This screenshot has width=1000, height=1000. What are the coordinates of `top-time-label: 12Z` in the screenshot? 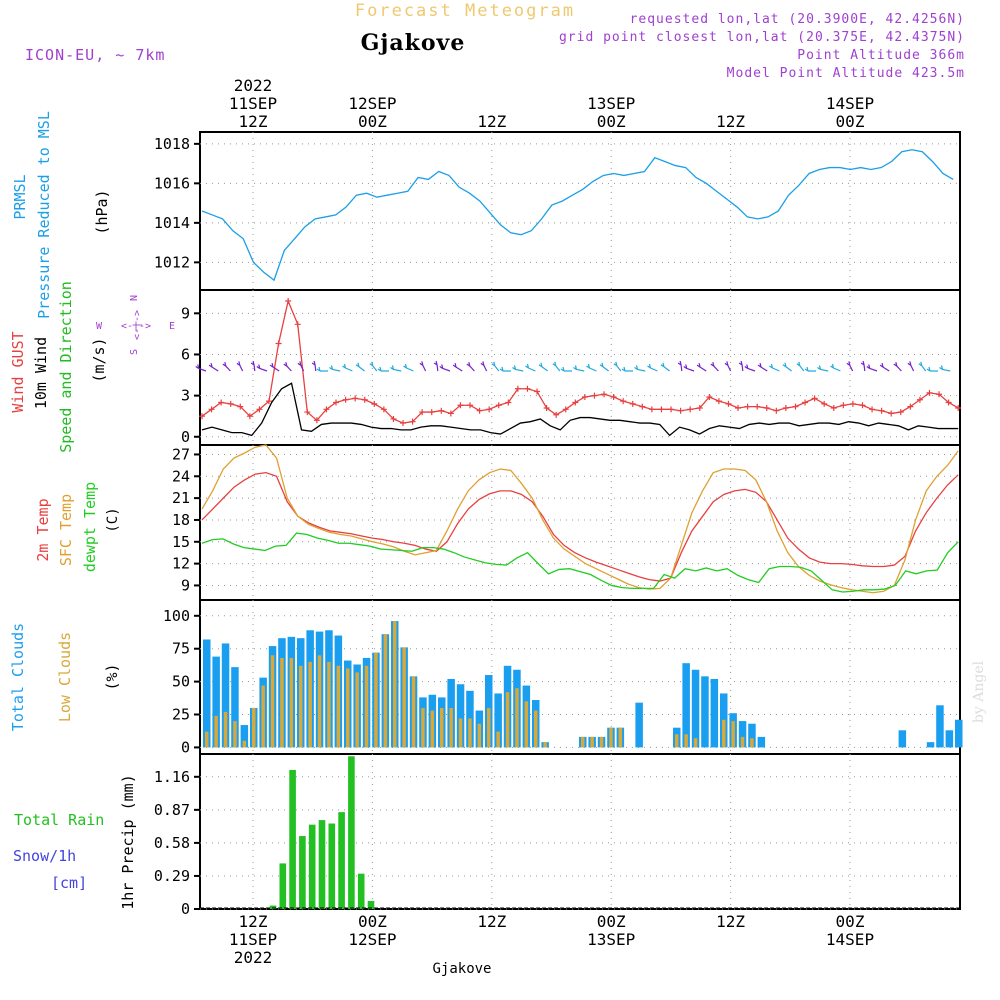 It's located at (491, 121).